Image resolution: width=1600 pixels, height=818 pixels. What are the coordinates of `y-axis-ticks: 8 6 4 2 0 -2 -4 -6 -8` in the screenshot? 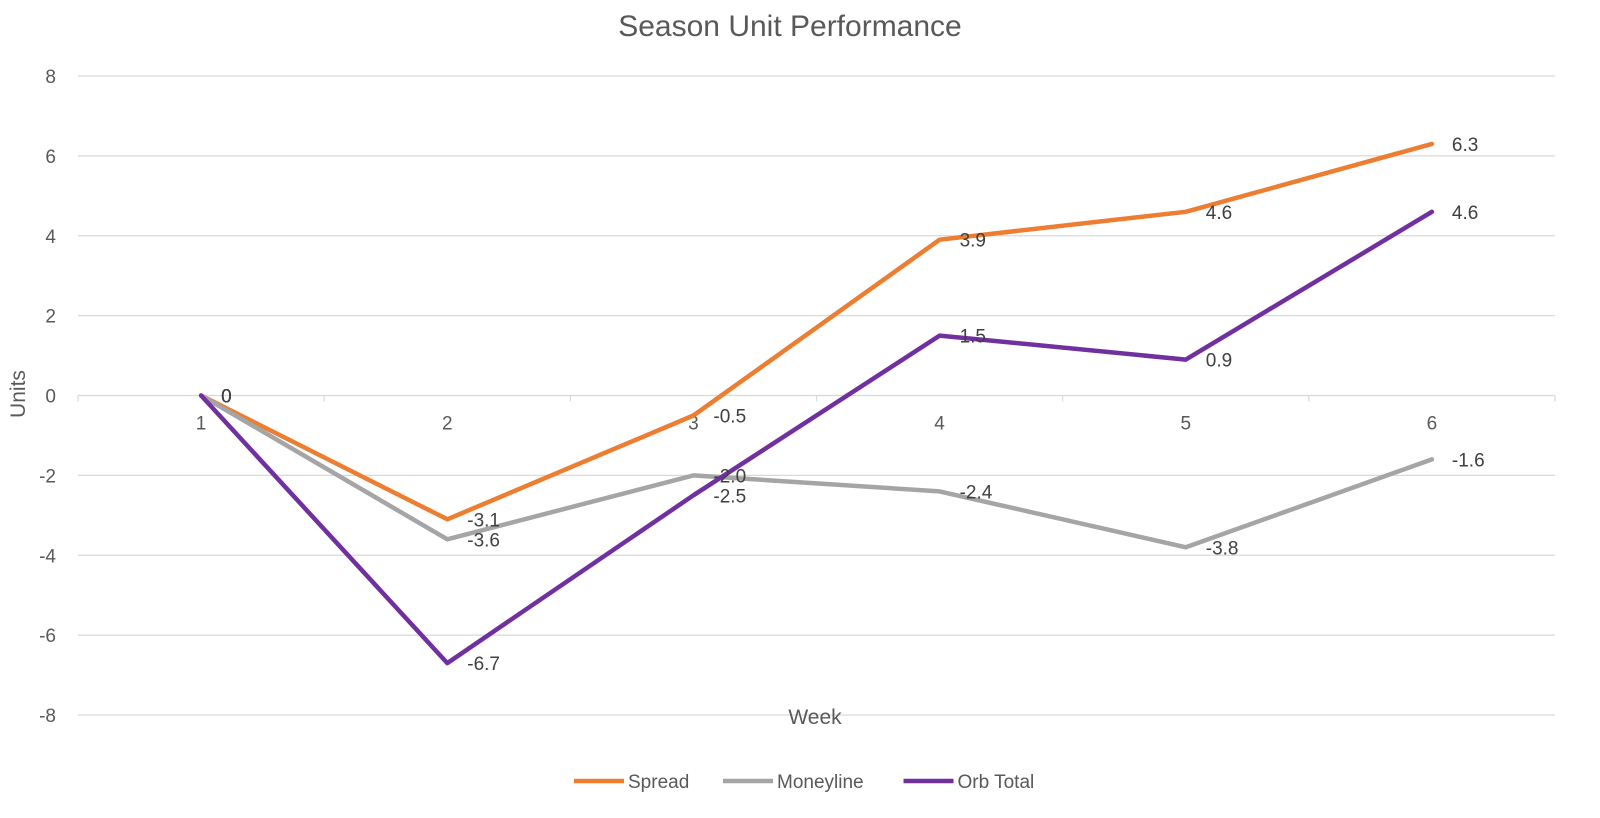 It's located at (47, 397).